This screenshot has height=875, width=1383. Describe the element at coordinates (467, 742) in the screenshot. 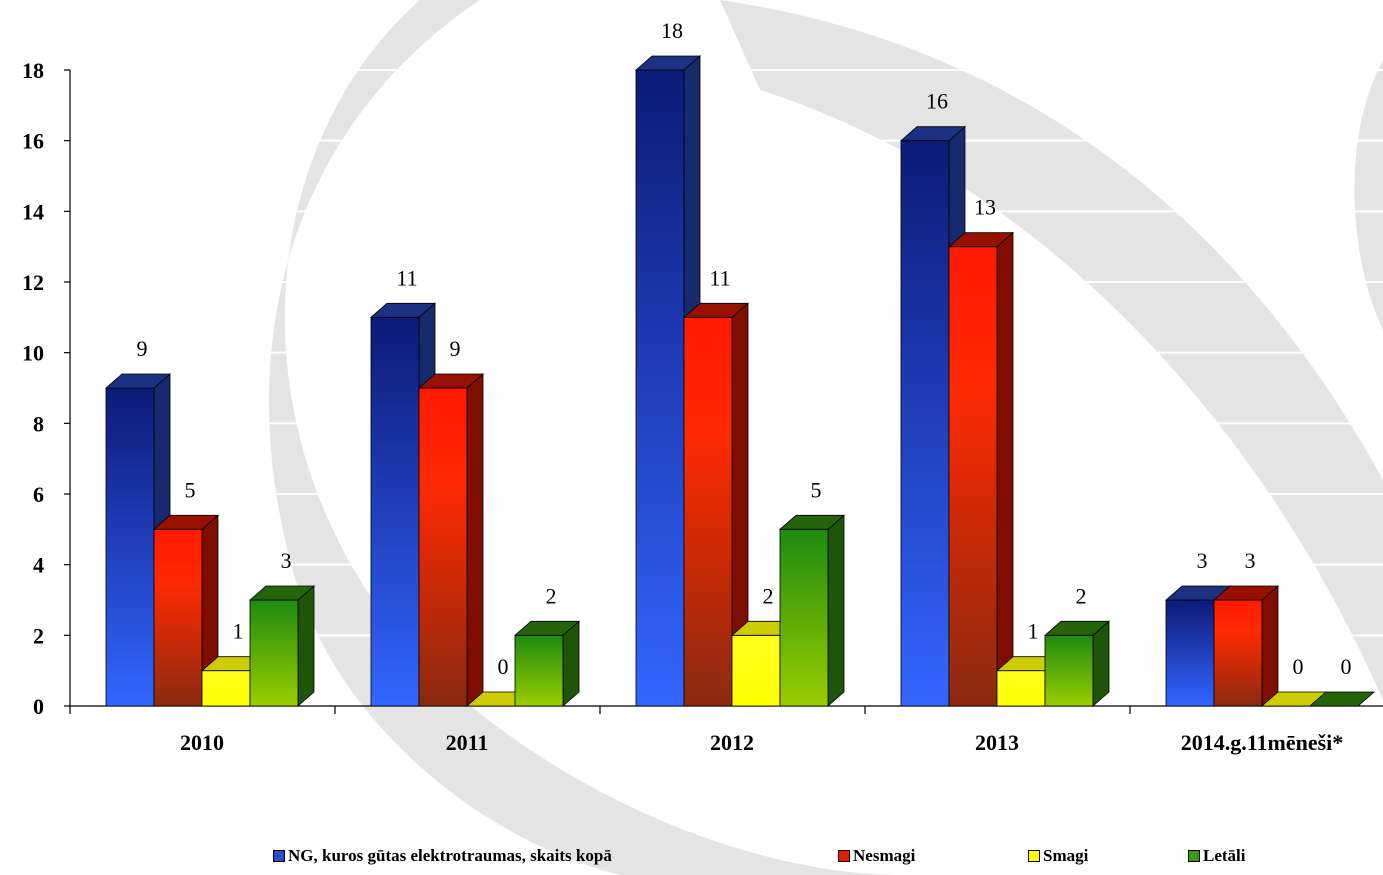

I see `x-tick-label-2011: 2011` at that location.